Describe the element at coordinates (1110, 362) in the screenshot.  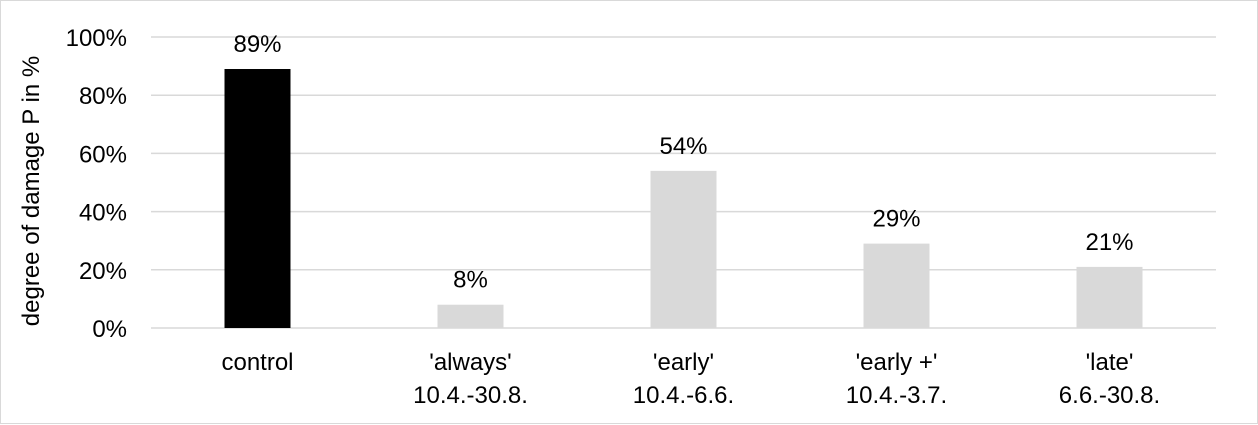
I see `x-category-label: 'late'` at that location.